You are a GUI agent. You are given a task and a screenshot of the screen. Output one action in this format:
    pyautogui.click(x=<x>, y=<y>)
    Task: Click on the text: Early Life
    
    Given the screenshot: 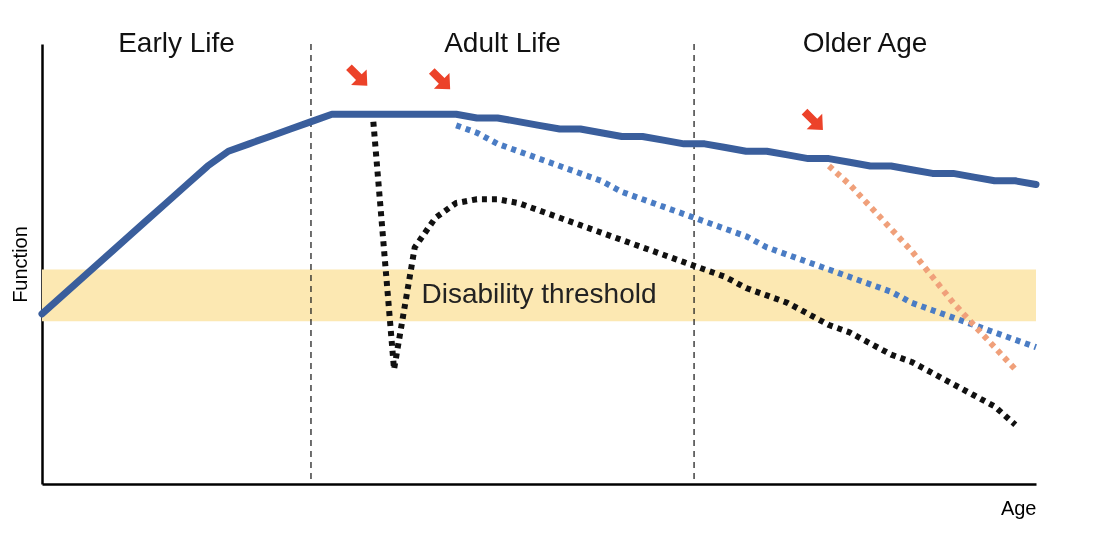 What is the action you would take?
    pyautogui.click(x=176, y=42)
    